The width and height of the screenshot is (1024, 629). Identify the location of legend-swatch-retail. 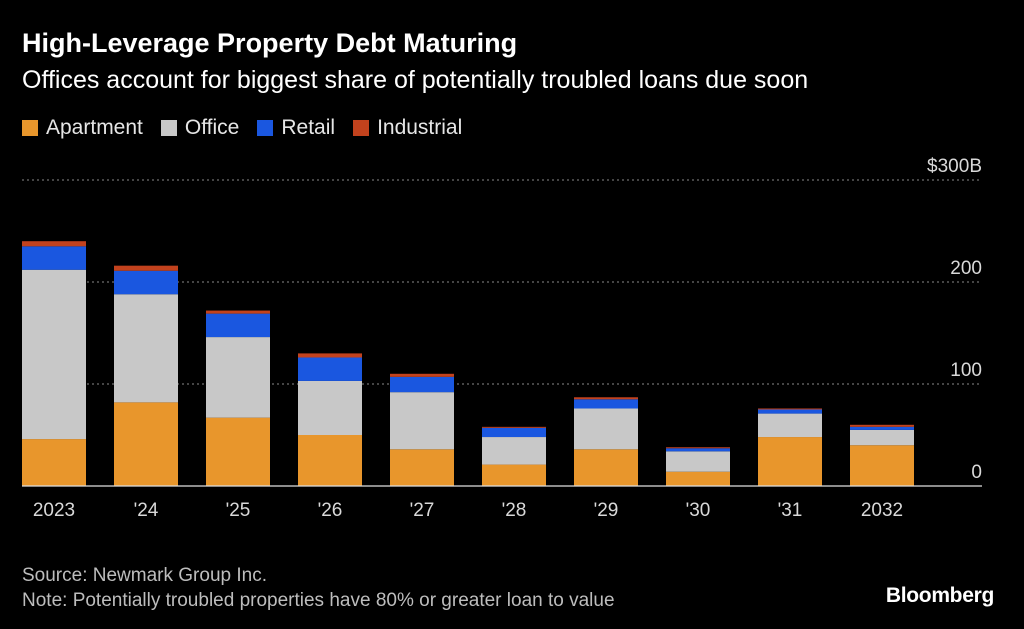
(265, 128).